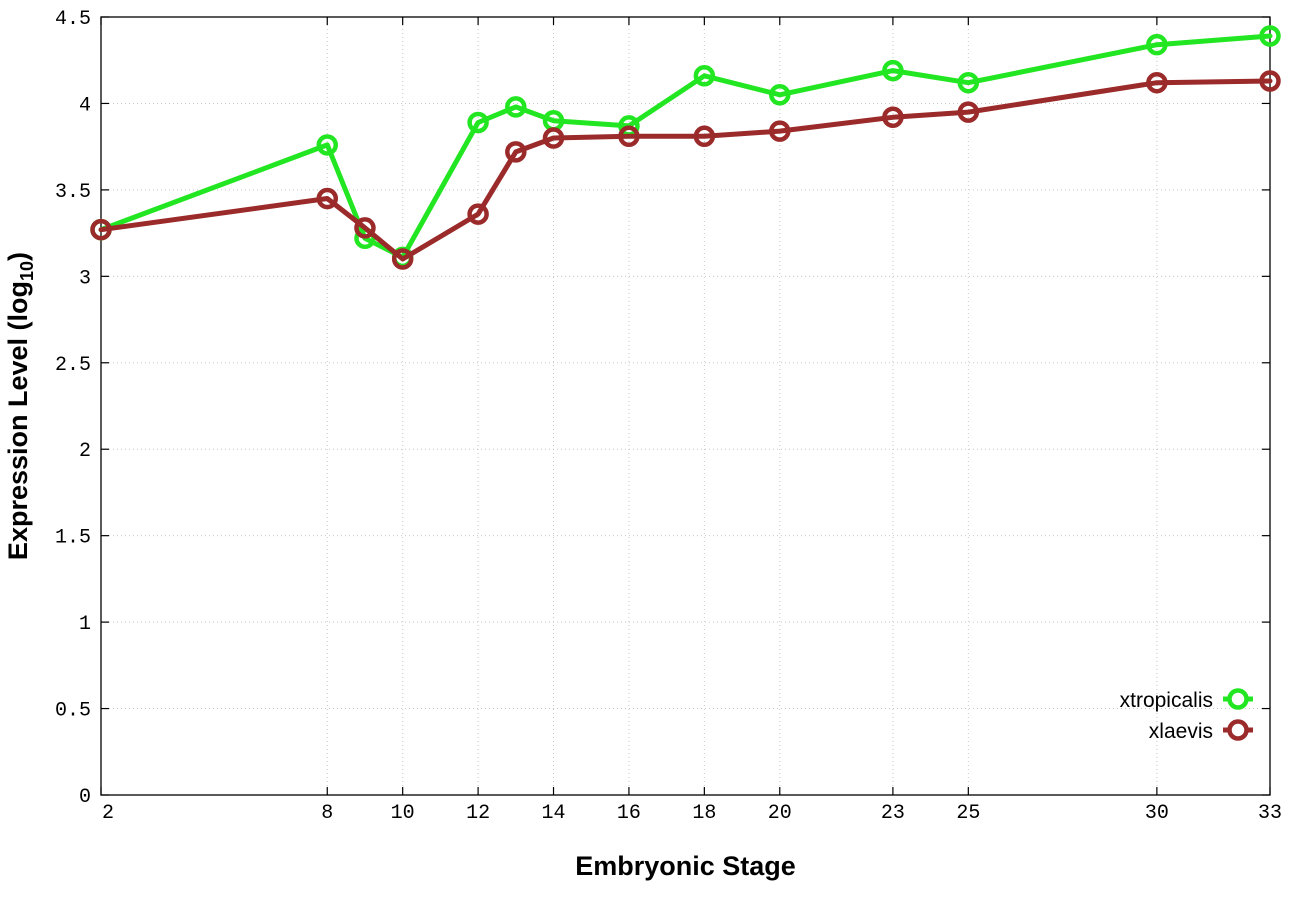 The height and width of the screenshot is (907, 1296). What do you see at coordinates (85, 797) in the screenshot?
I see `y-tick-label: 0` at bounding box center [85, 797].